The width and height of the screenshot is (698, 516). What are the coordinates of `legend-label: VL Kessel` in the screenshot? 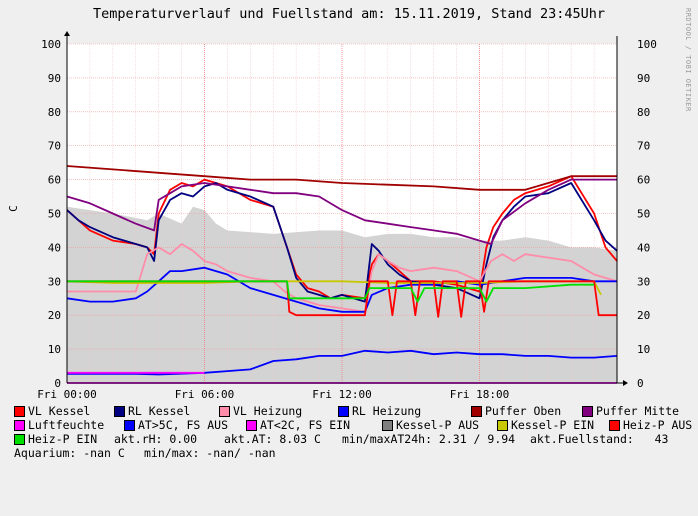 It's located at (59, 411).